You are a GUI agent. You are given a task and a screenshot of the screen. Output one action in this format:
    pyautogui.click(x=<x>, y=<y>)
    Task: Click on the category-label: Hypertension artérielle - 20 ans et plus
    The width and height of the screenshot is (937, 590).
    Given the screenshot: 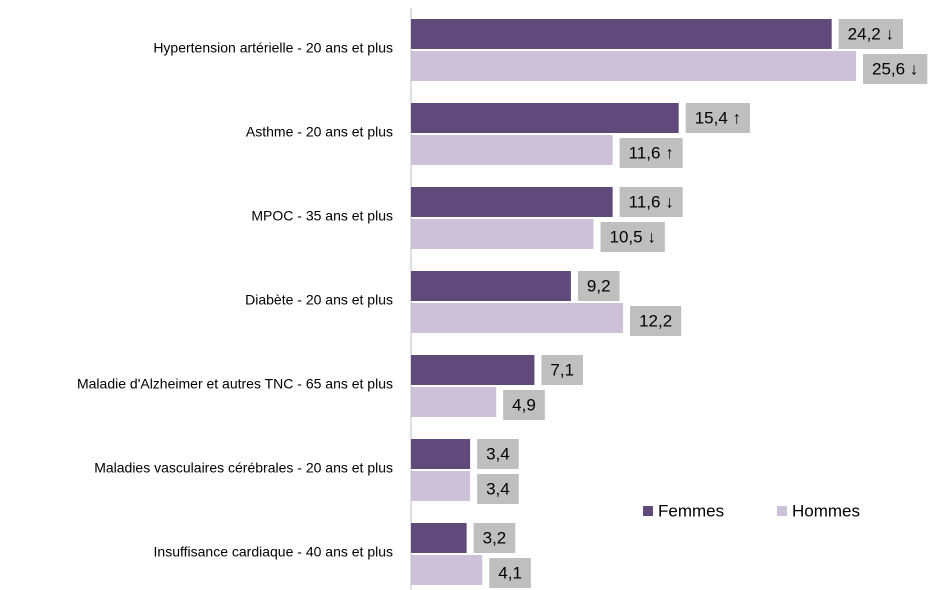 What is the action you would take?
    pyautogui.click(x=273, y=48)
    